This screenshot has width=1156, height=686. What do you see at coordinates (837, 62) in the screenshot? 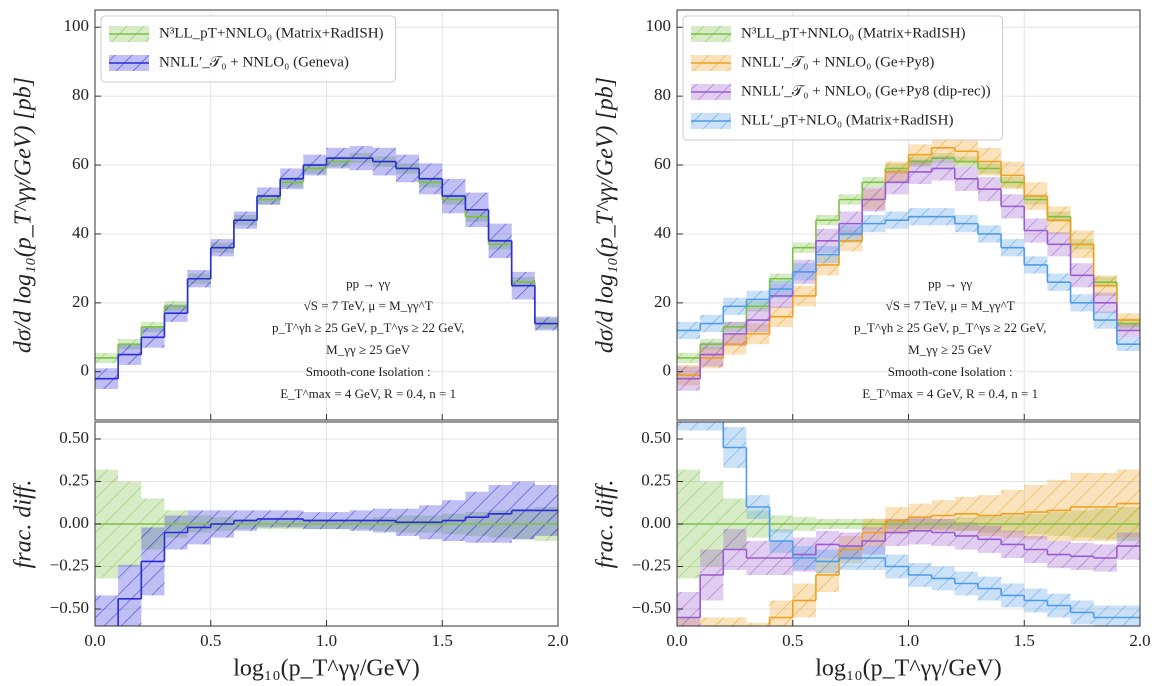
I see `legend-label: NNLL′_𝒯₀ + NNLO₀ (Ge+Py8)` at bounding box center [837, 62].